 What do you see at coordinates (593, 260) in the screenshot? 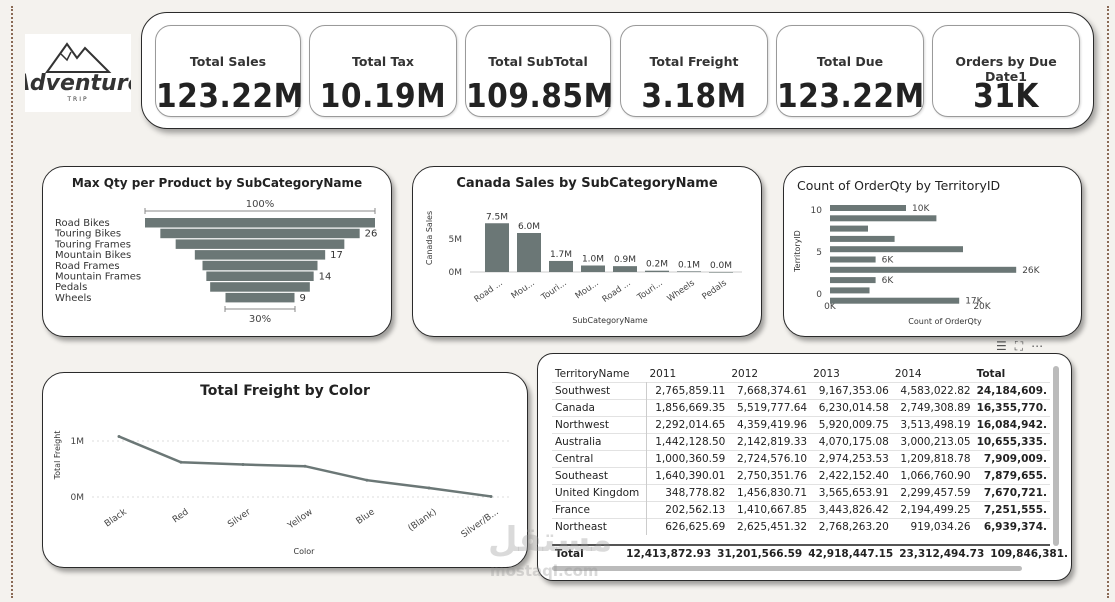
I see `canada-value-label: 1.0M` at bounding box center [593, 260].